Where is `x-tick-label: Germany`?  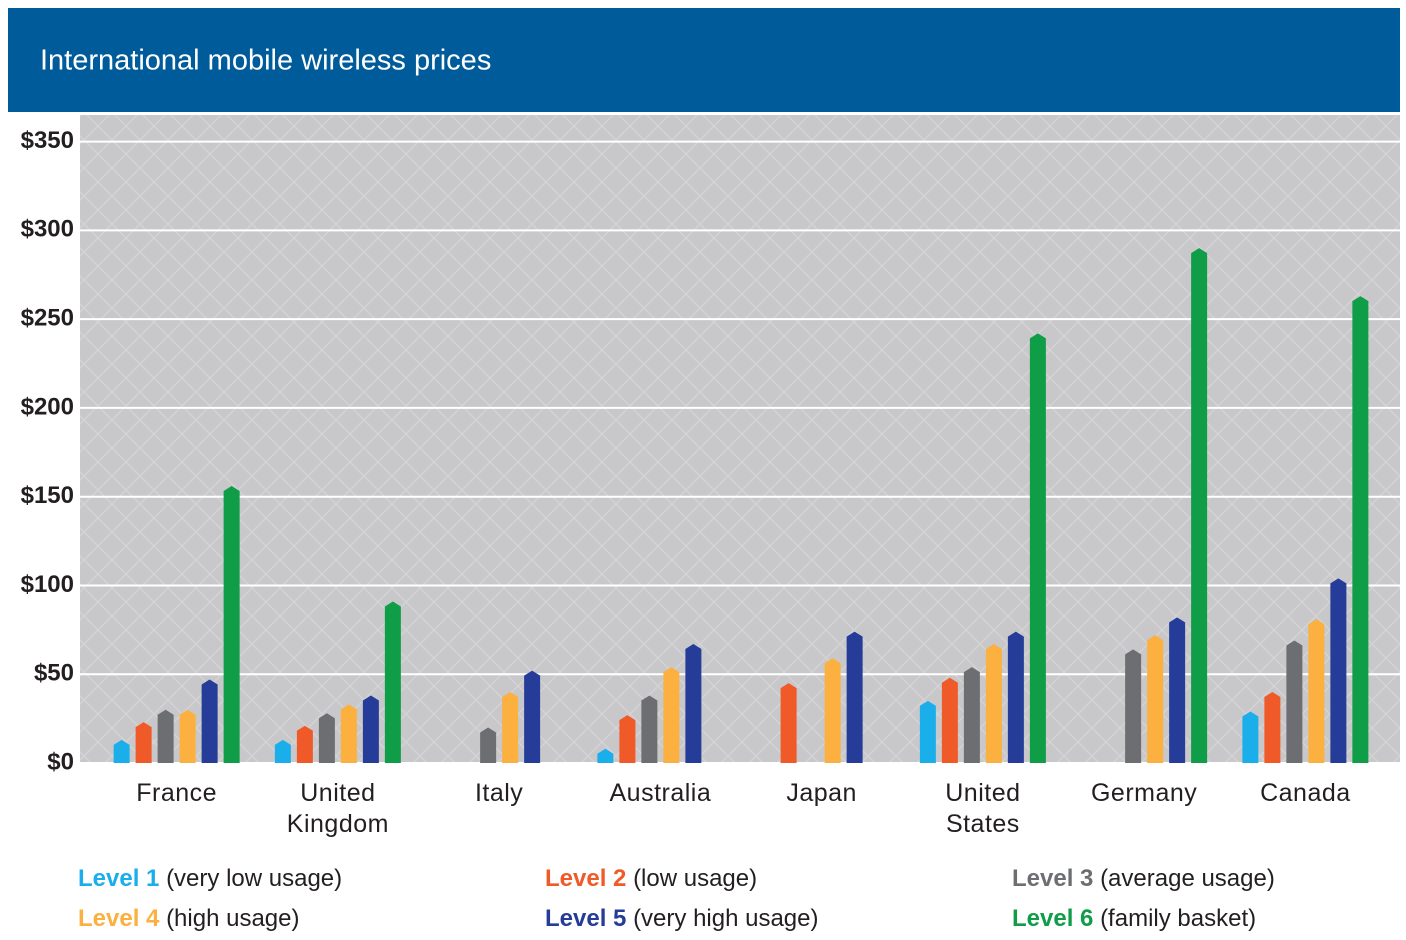 x-tick-label: Germany is located at coordinates (1144, 793).